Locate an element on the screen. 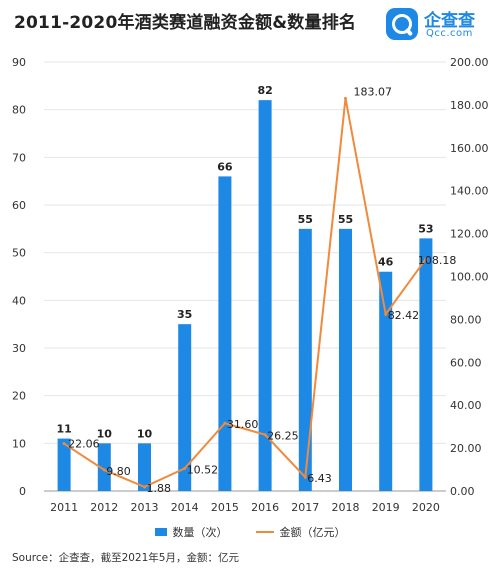  x-tick-label: 2017 is located at coordinates (305, 507).